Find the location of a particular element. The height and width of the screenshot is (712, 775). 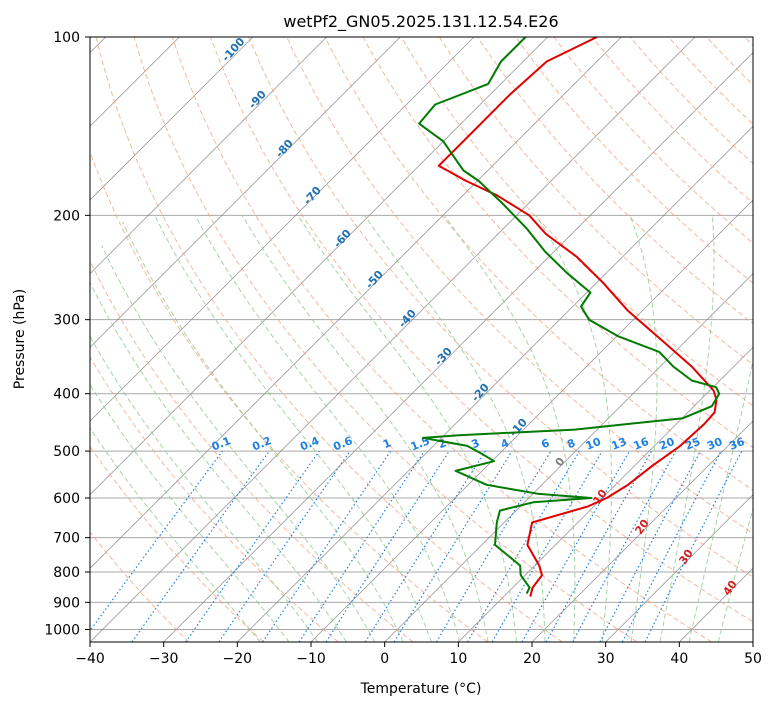

moist-adiabat-label: 30 is located at coordinates (686, 557).